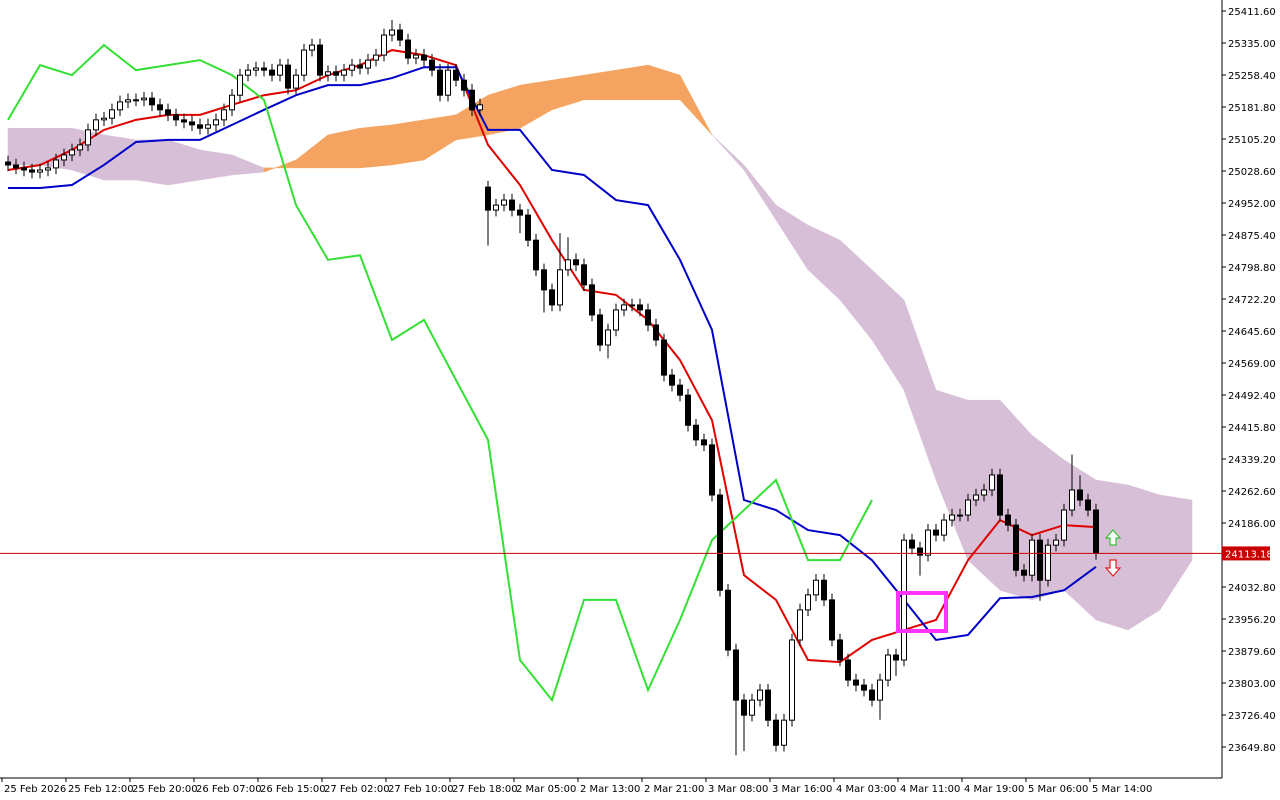  I want to click on x-tick-label: 27 Feb 18:00, so click(485, 789).